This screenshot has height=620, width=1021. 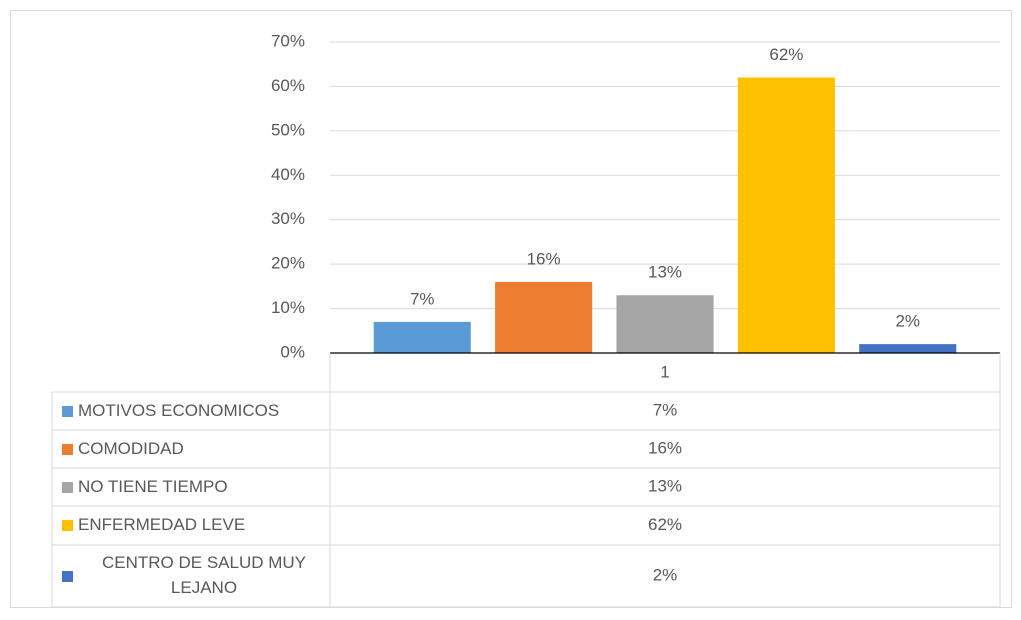 I want to click on legend-entry: COMODIDAD, so click(x=191, y=449).